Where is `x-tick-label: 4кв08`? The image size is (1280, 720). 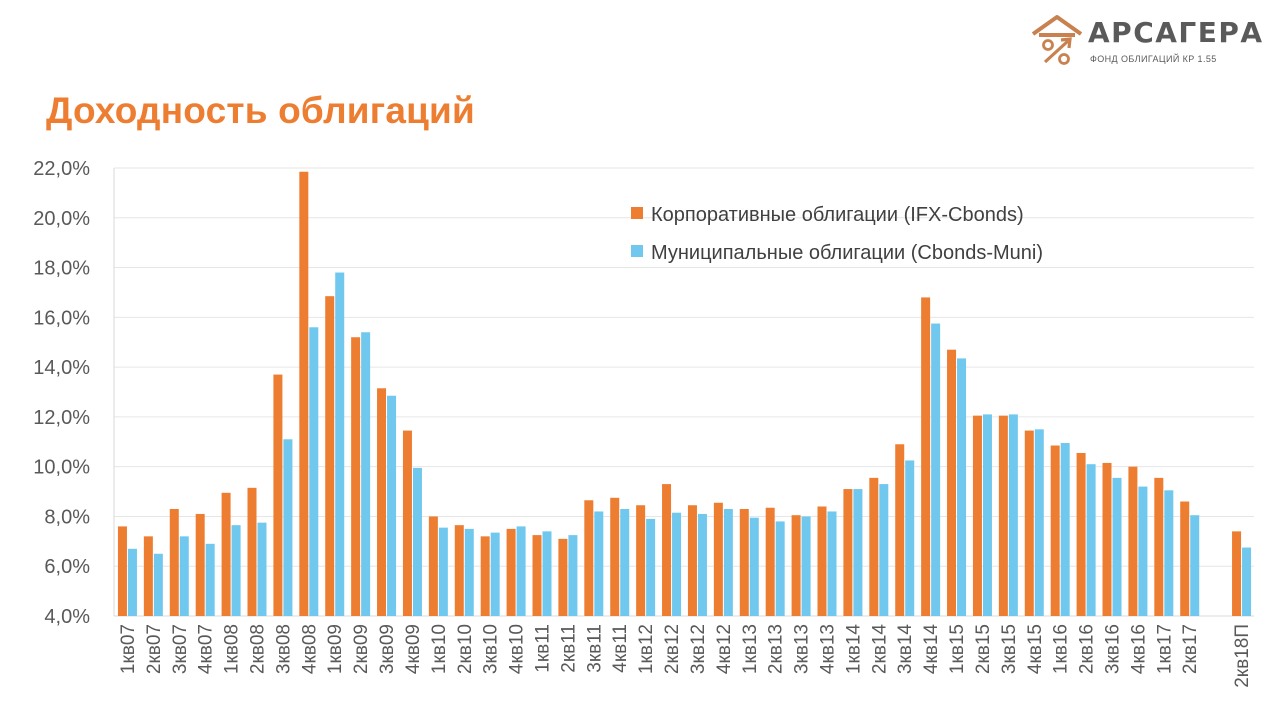 x-tick-label: 4кв08 is located at coordinates (309, 649).